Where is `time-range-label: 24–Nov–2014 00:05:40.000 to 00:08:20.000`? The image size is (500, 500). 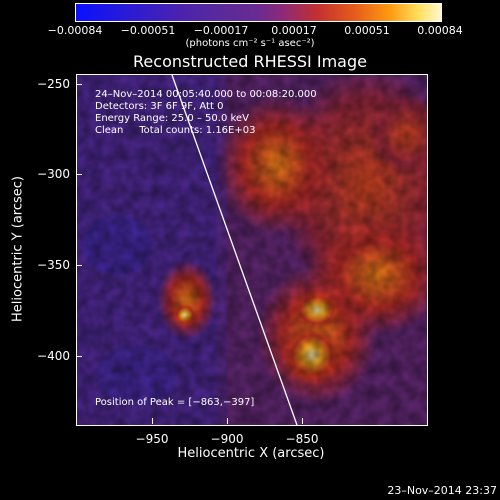
time-range-label: 24–Nov–2014 00:05:40.000 to 00:08:20.000 is located at coordinates (206, 94).